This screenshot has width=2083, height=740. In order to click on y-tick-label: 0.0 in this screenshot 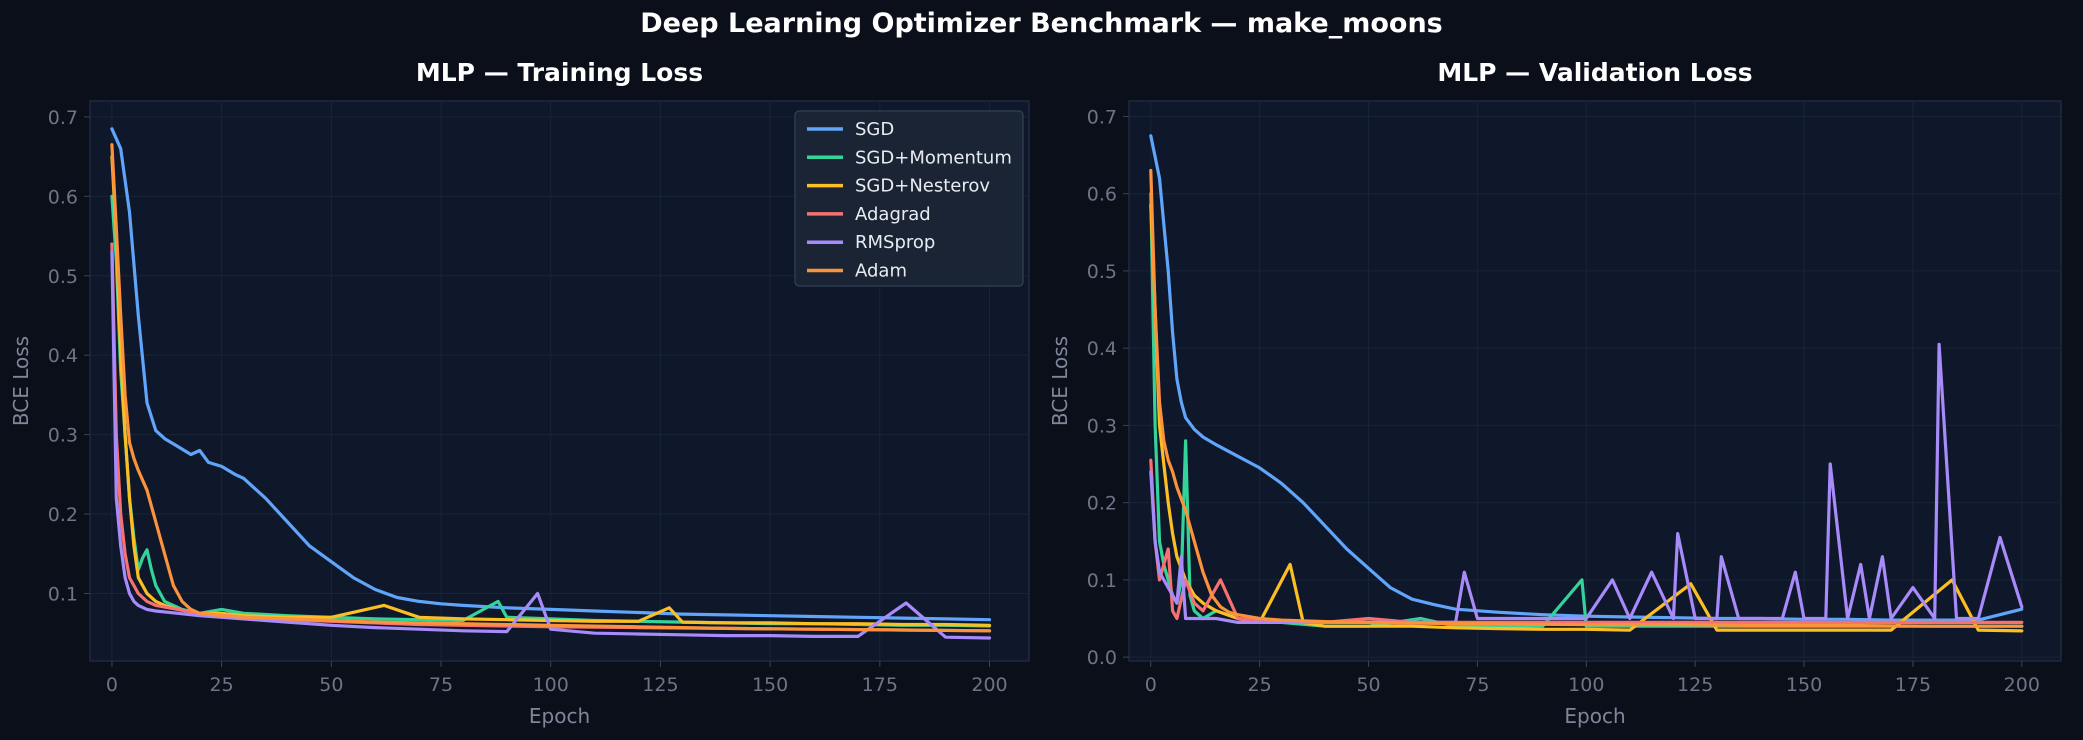, I will do `click(1102, 658)`.